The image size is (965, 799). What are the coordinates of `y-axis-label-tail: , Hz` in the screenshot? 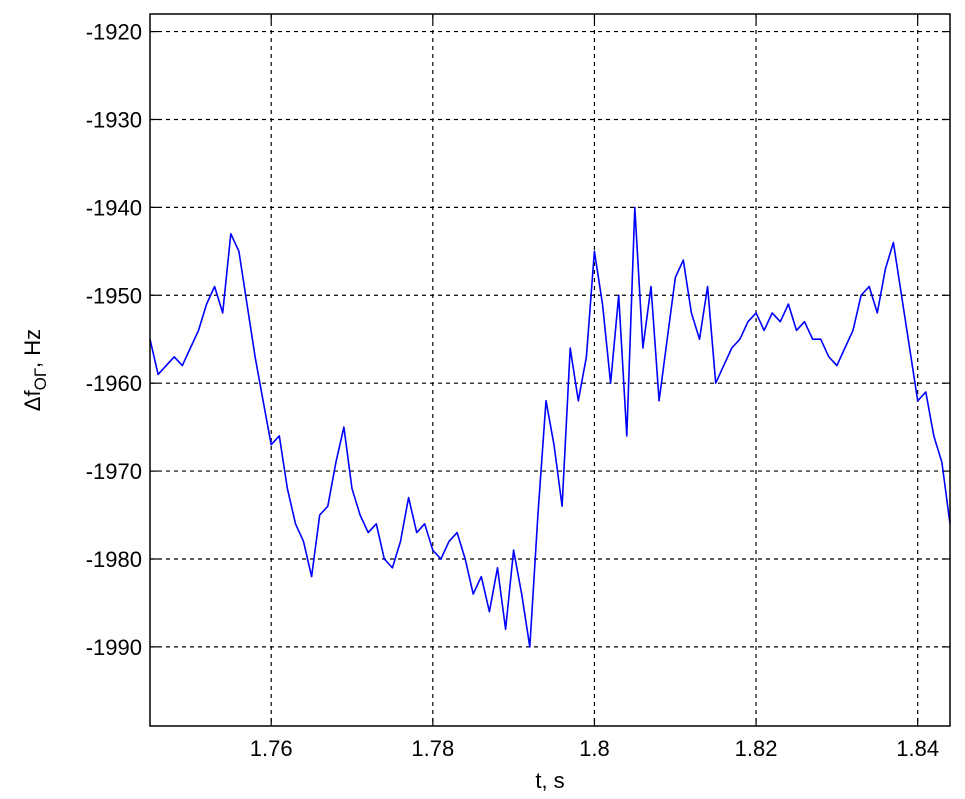 It's located at (32, 348).